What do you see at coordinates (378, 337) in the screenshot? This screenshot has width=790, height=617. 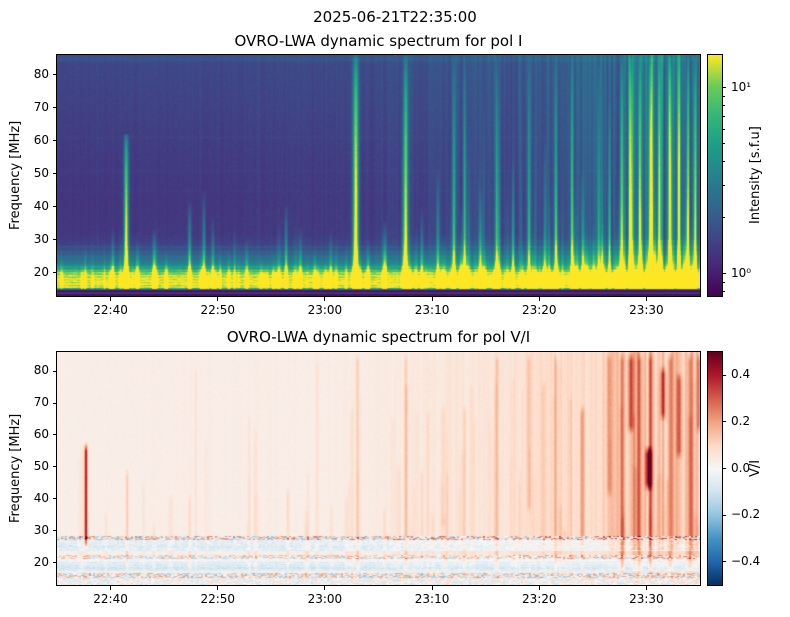 I see `panel-pol-vi-title: OVRO-LWA dynamic spectrum for pol V/I` at bounding box center [378, 337].